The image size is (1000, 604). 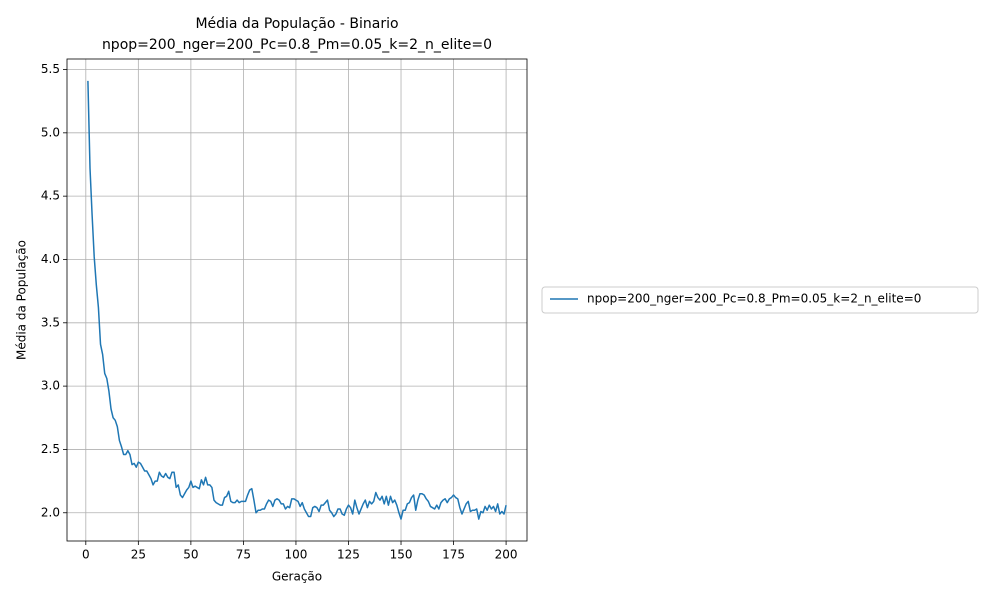 I want to click on x-tick-label: 150, so click(x=401, y=555).